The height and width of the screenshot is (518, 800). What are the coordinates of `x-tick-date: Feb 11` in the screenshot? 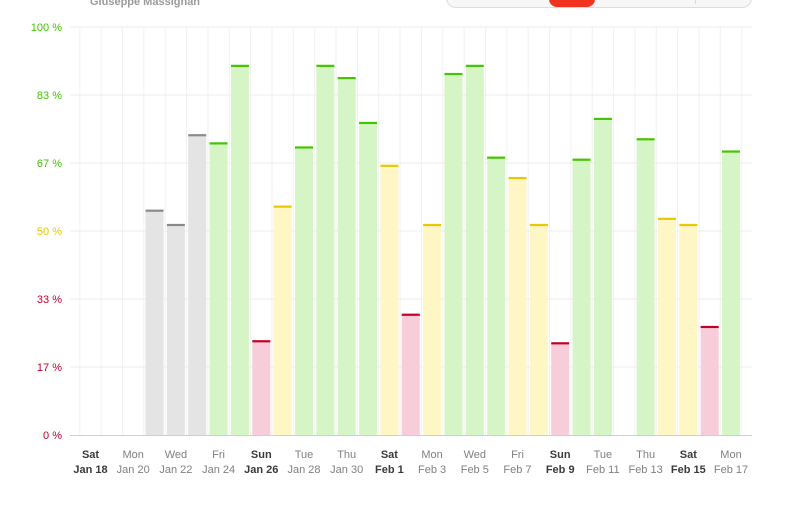 It's located at (602, 470).